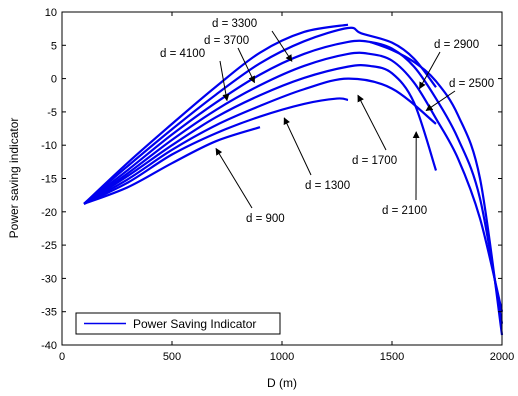  Describe the element at coordinates (502, 357) in the screenshot. I see `x-tick-label: 2000` at that location.